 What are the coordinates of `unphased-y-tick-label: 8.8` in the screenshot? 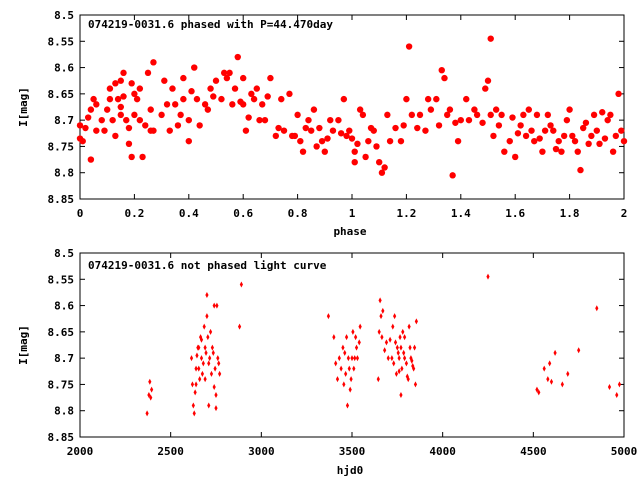 It's located at (64, 411).